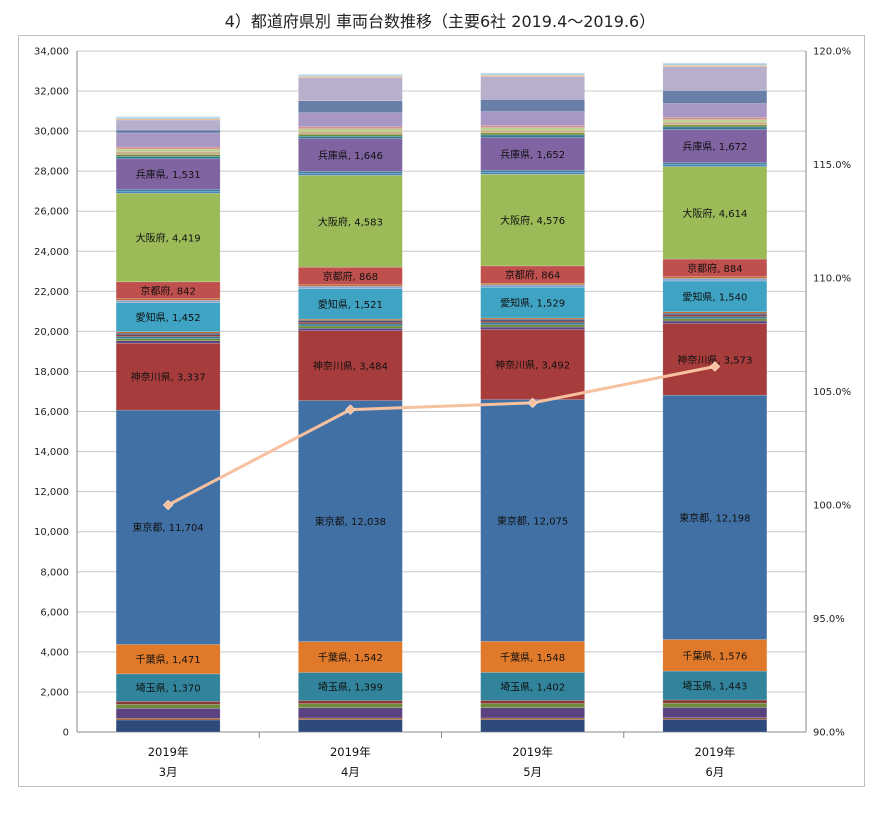  What do you see at coordinates (832, 279) in the screenshot?
I see `y-right-tick-label: 110.0%` at bounding box center [832, 279].